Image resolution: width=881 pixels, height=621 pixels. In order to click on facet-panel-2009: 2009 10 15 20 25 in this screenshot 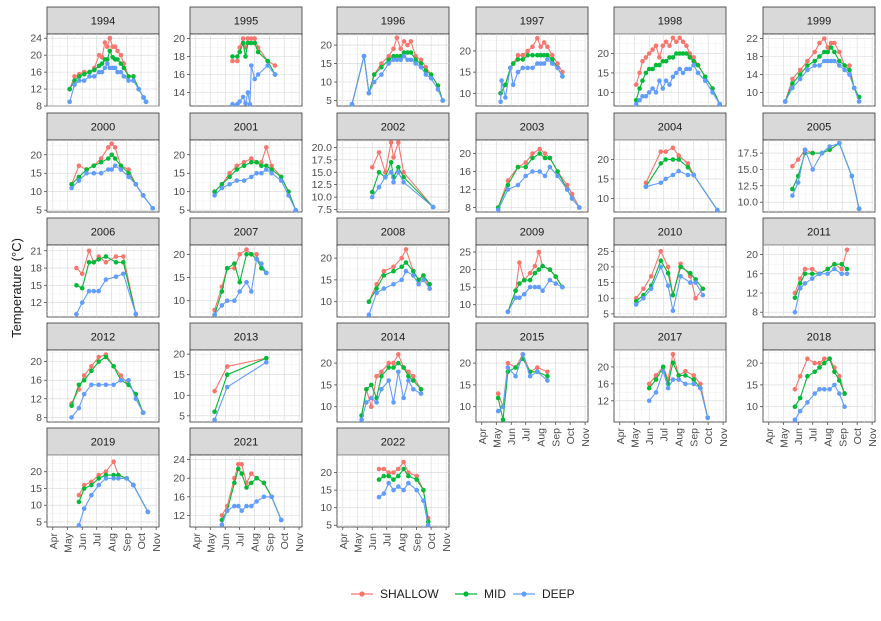, I will do `click(524, 267)`.